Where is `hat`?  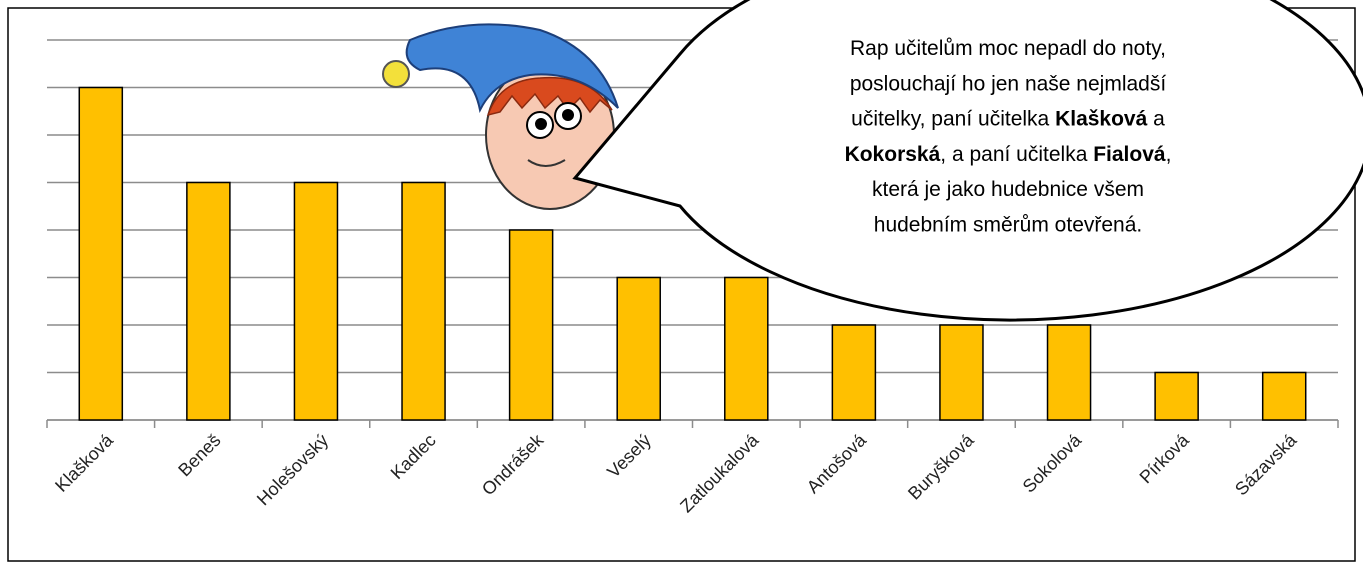
hat is located at coordinates (512, 68).